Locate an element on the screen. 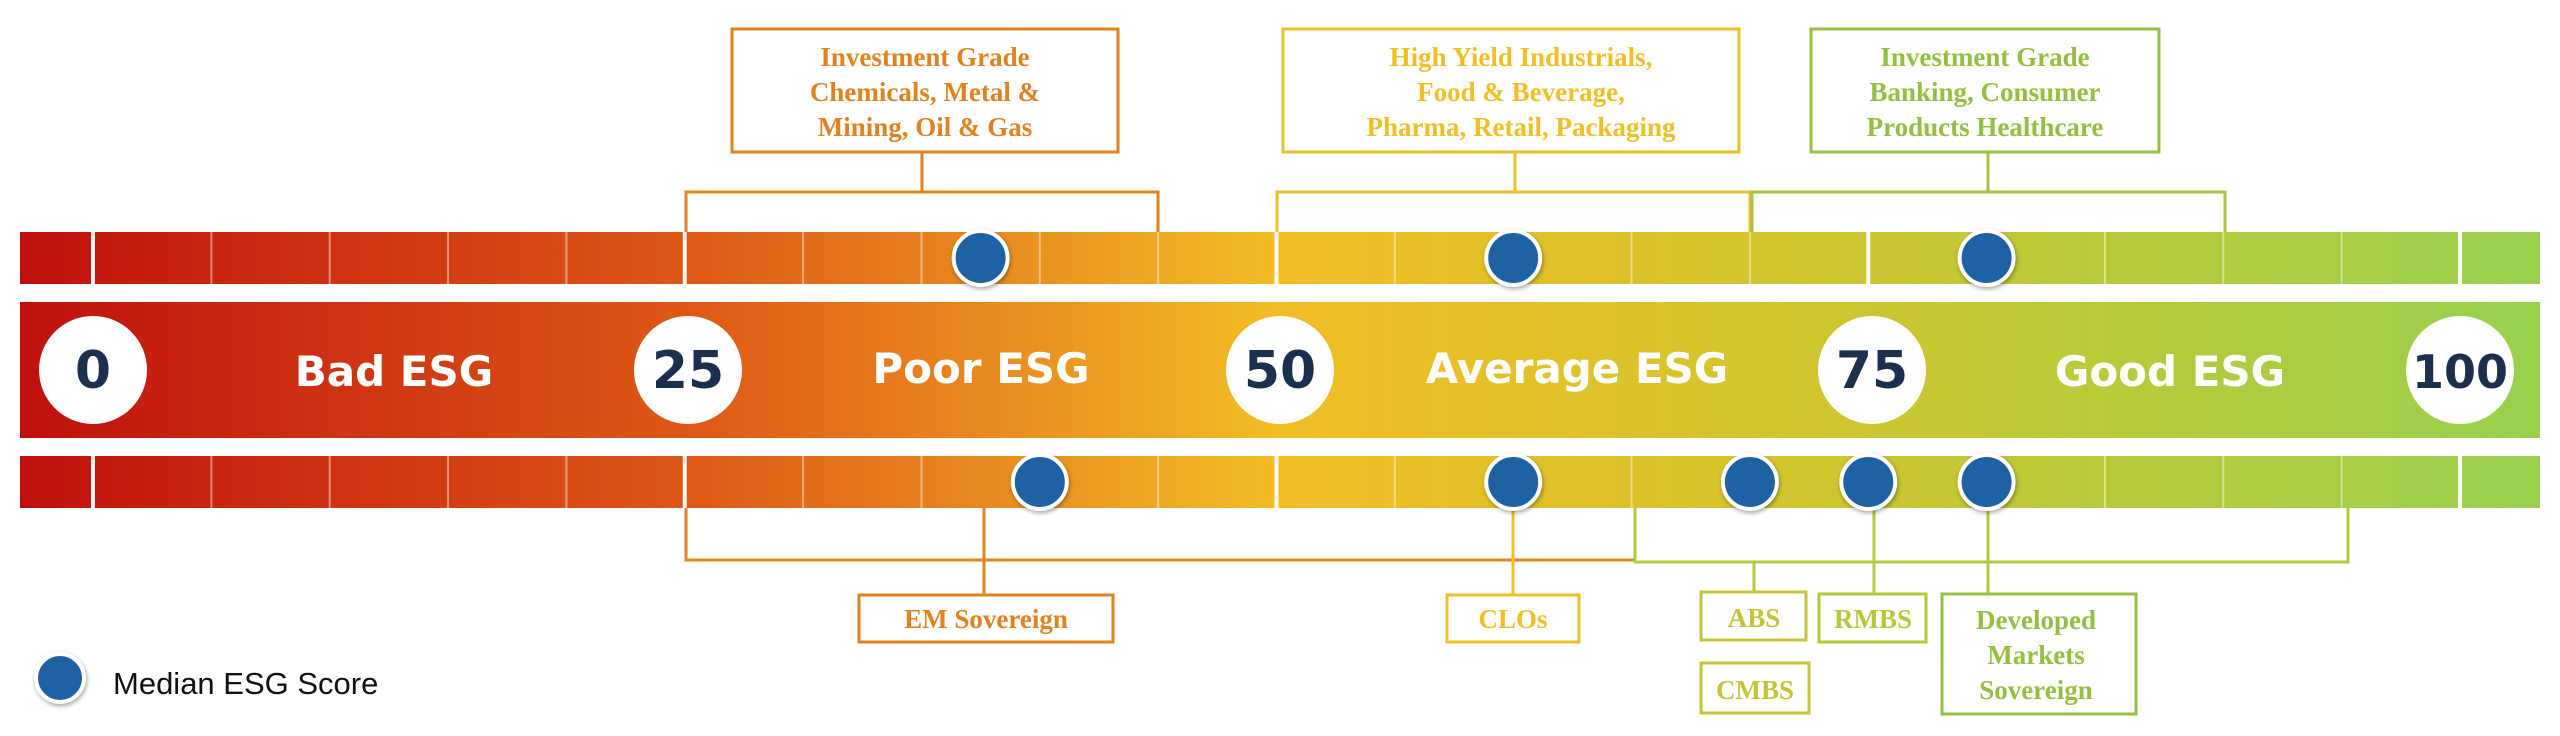 Image resolution: width=2560 pixels, height=736 pixels. label-dev-sov-line2: Markets is located at coordinates (2035, 655).